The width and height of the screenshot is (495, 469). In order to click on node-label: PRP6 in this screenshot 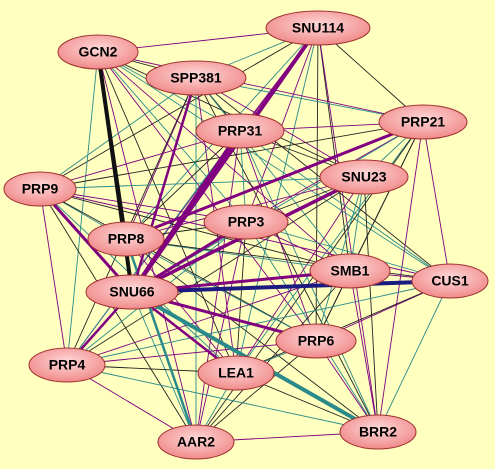, I will do `click(316, 341)`.